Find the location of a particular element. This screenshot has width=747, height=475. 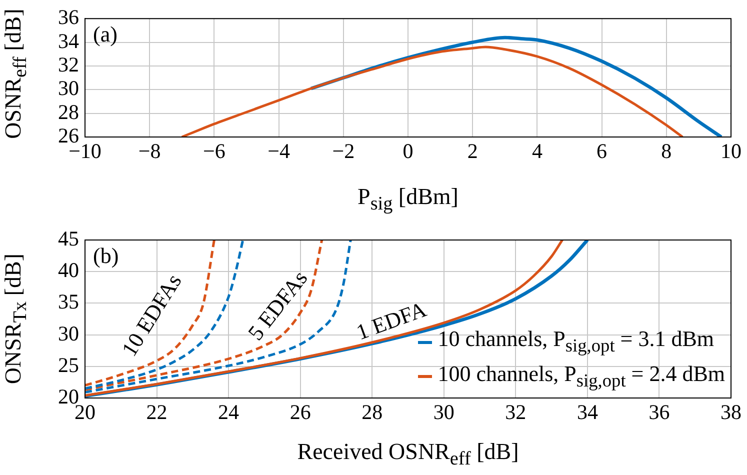

x-axis-title: P$_{sig}$ [dBm] is located at coordinates (408, 200).